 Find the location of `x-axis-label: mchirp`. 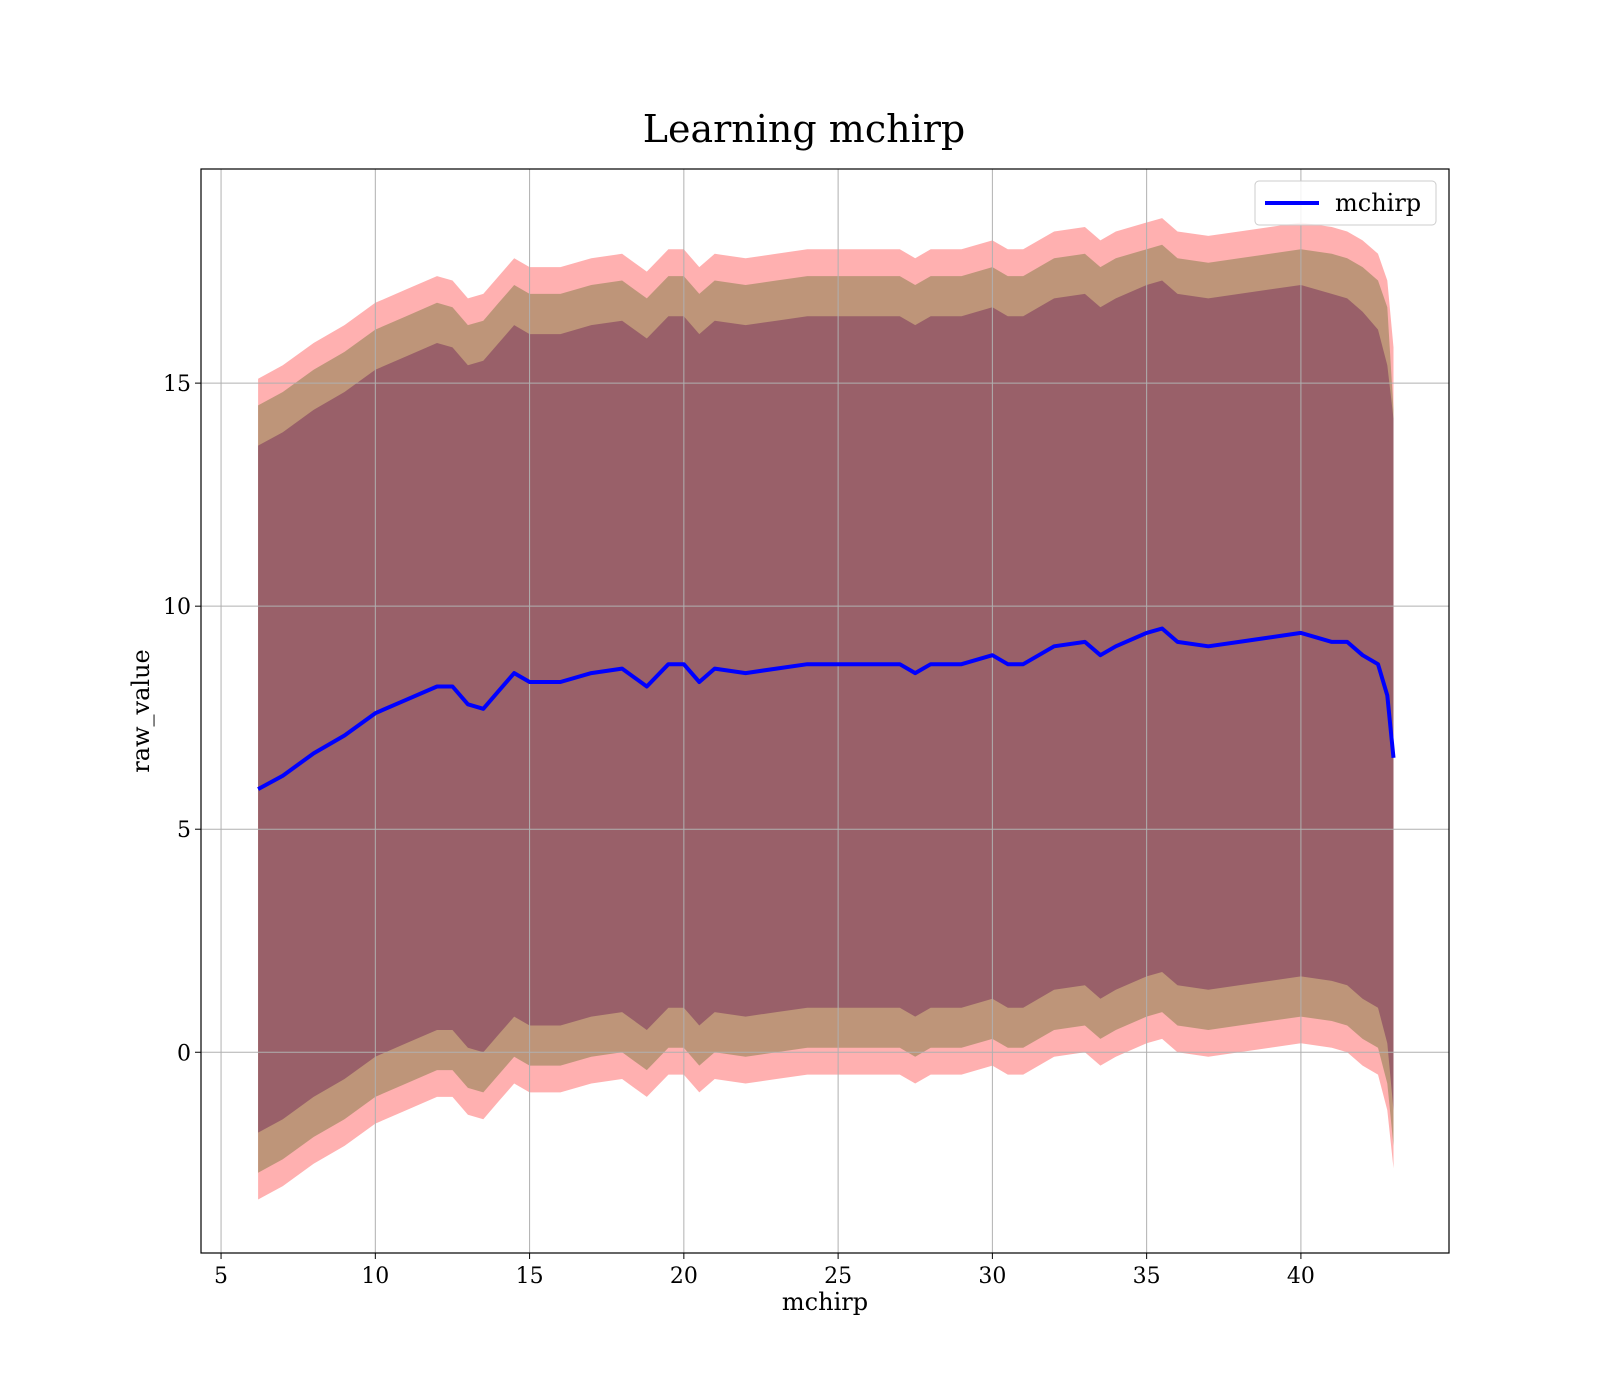

x-axis-label: mchirp is located at coordinates (825, 1302).